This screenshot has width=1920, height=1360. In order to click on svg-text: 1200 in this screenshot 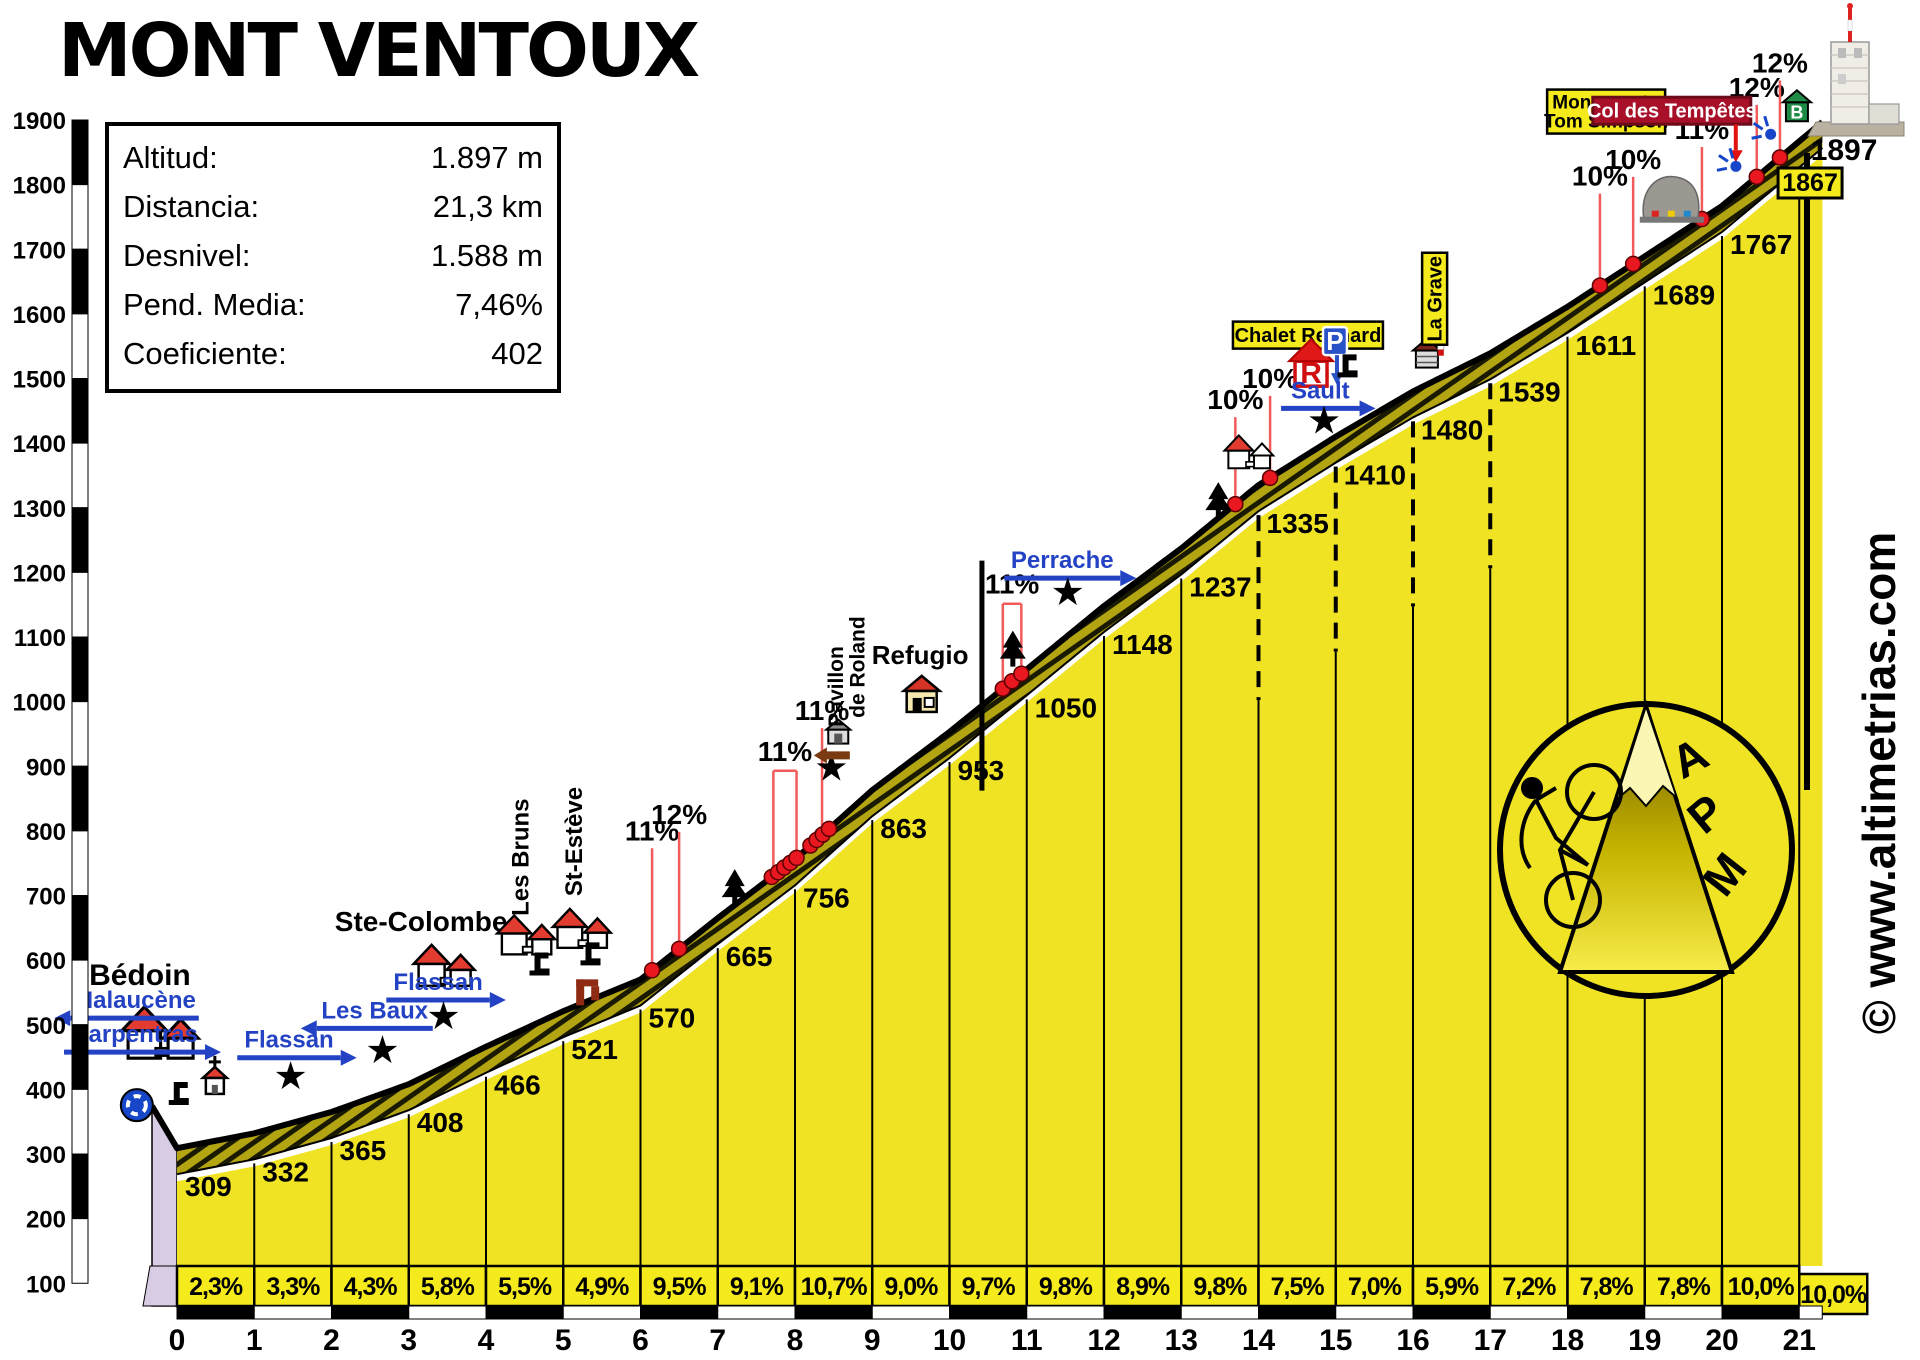, I will do `click(39, 573)`.